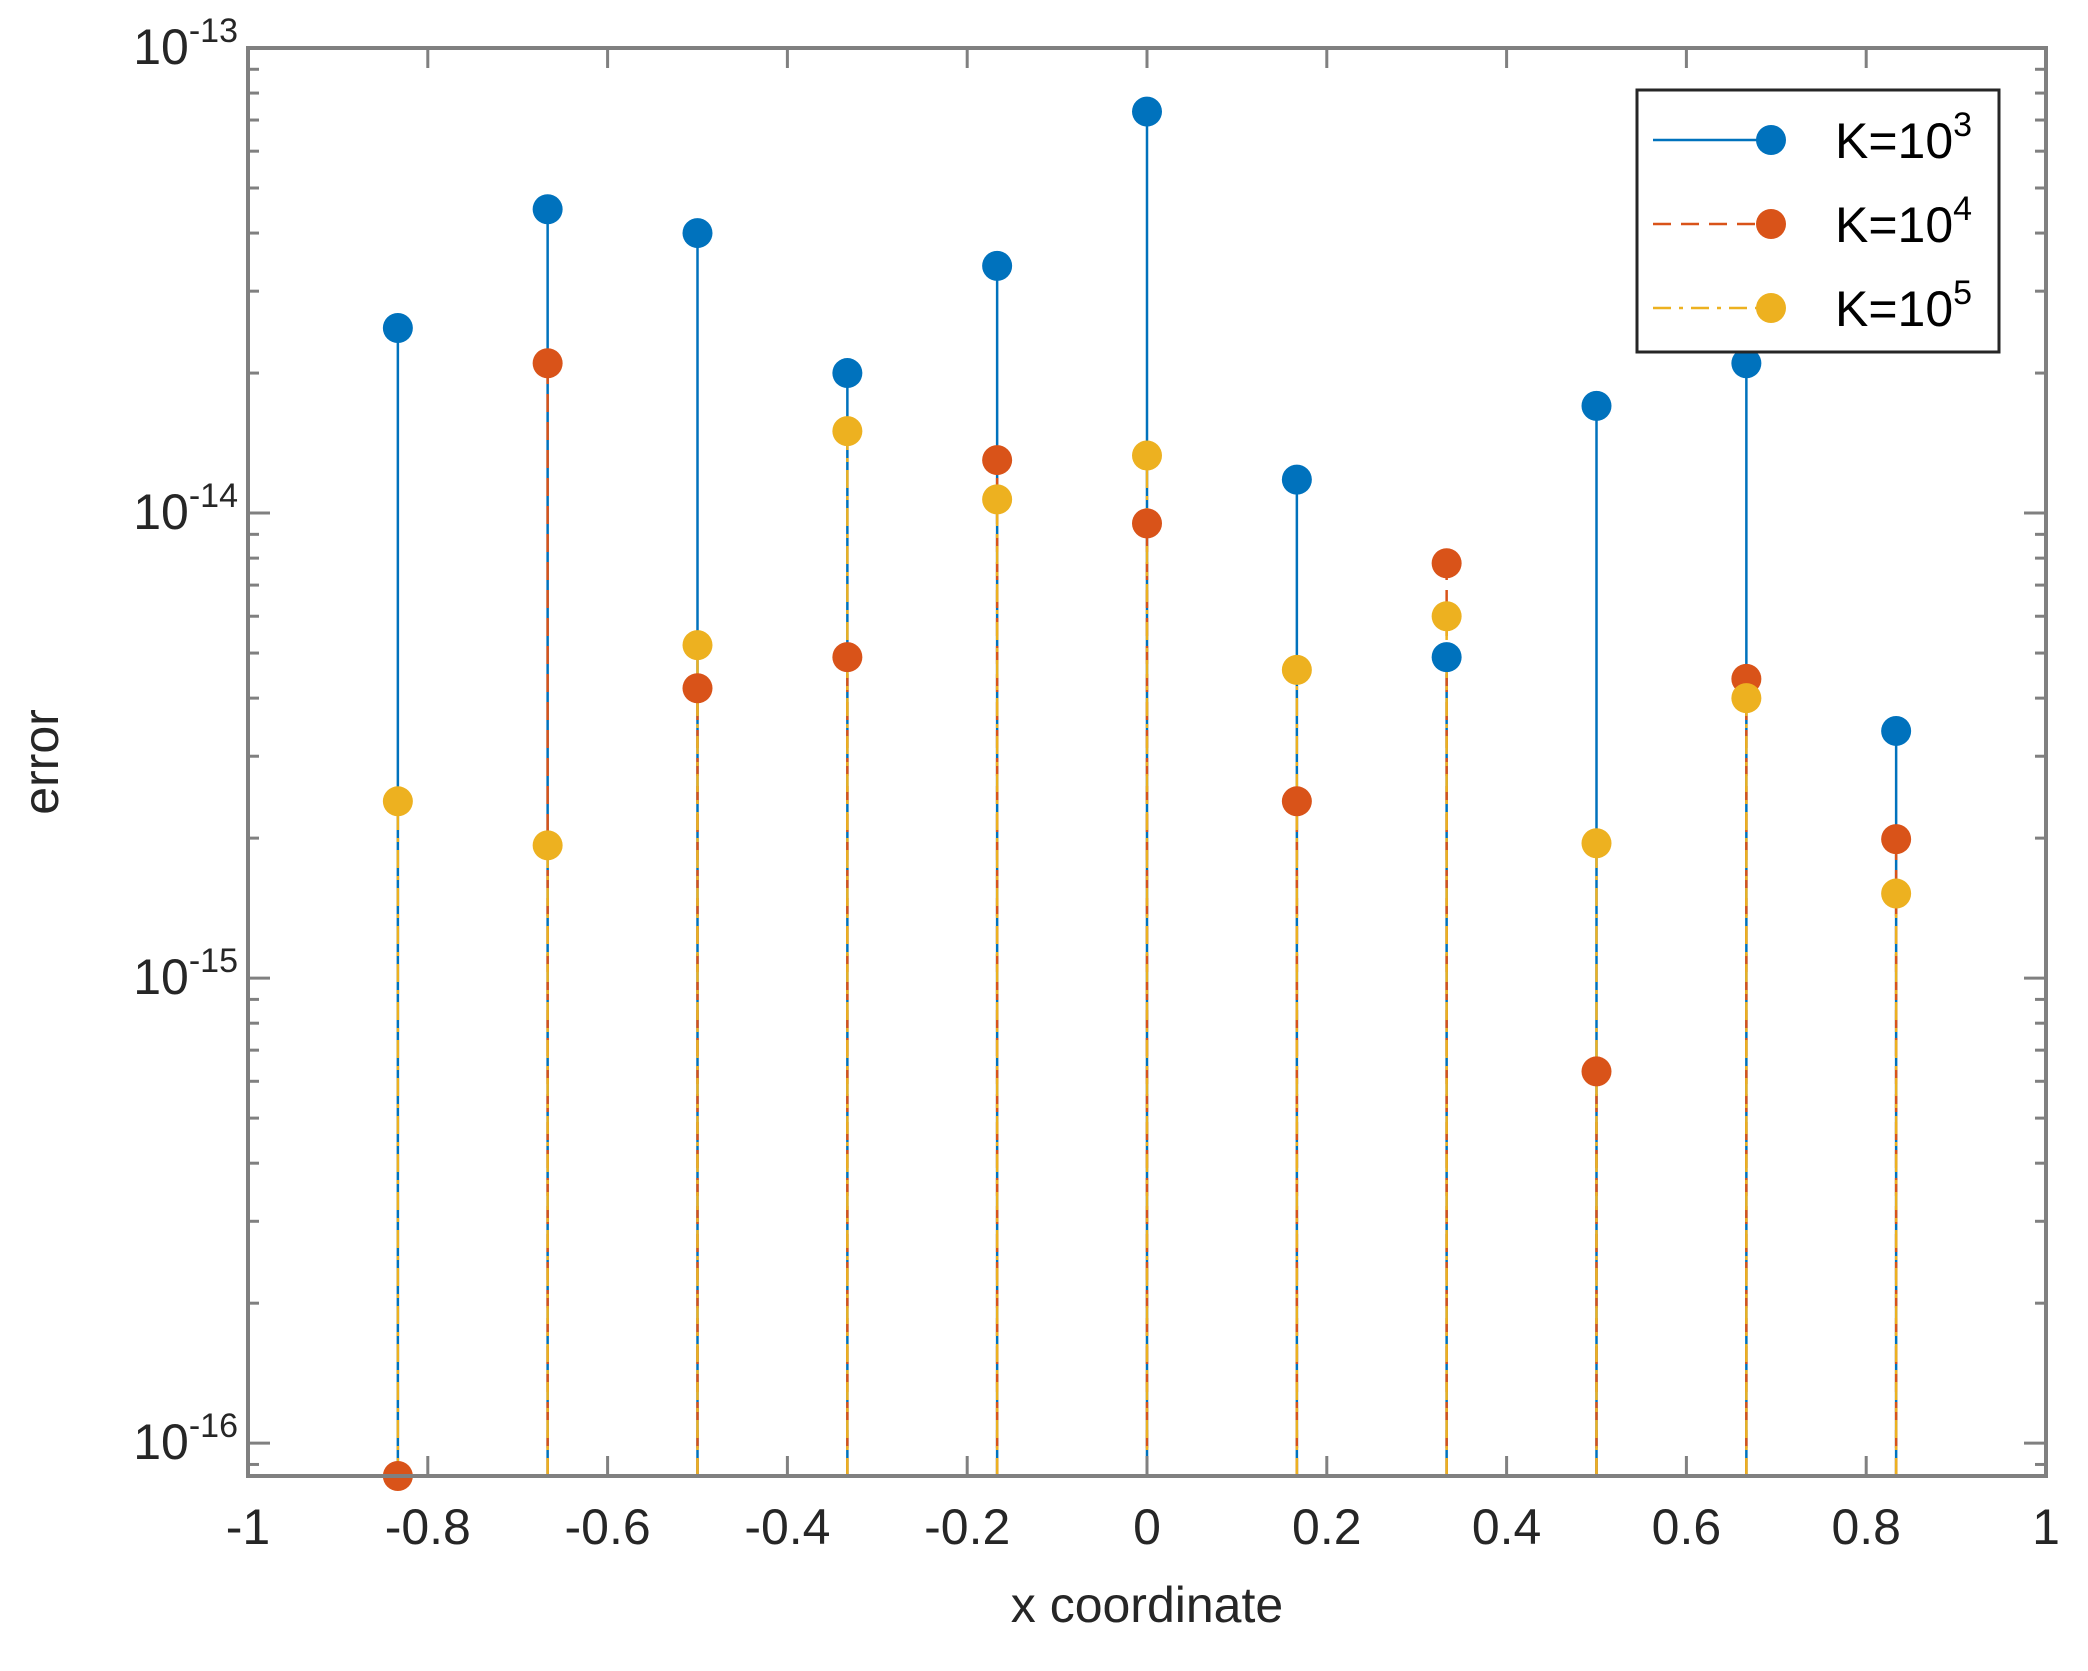  What do you see at coordinates (967, 1527) in the screenshot?
I see `x-tick-label: -0.2` at bounding box center [967, 1527].